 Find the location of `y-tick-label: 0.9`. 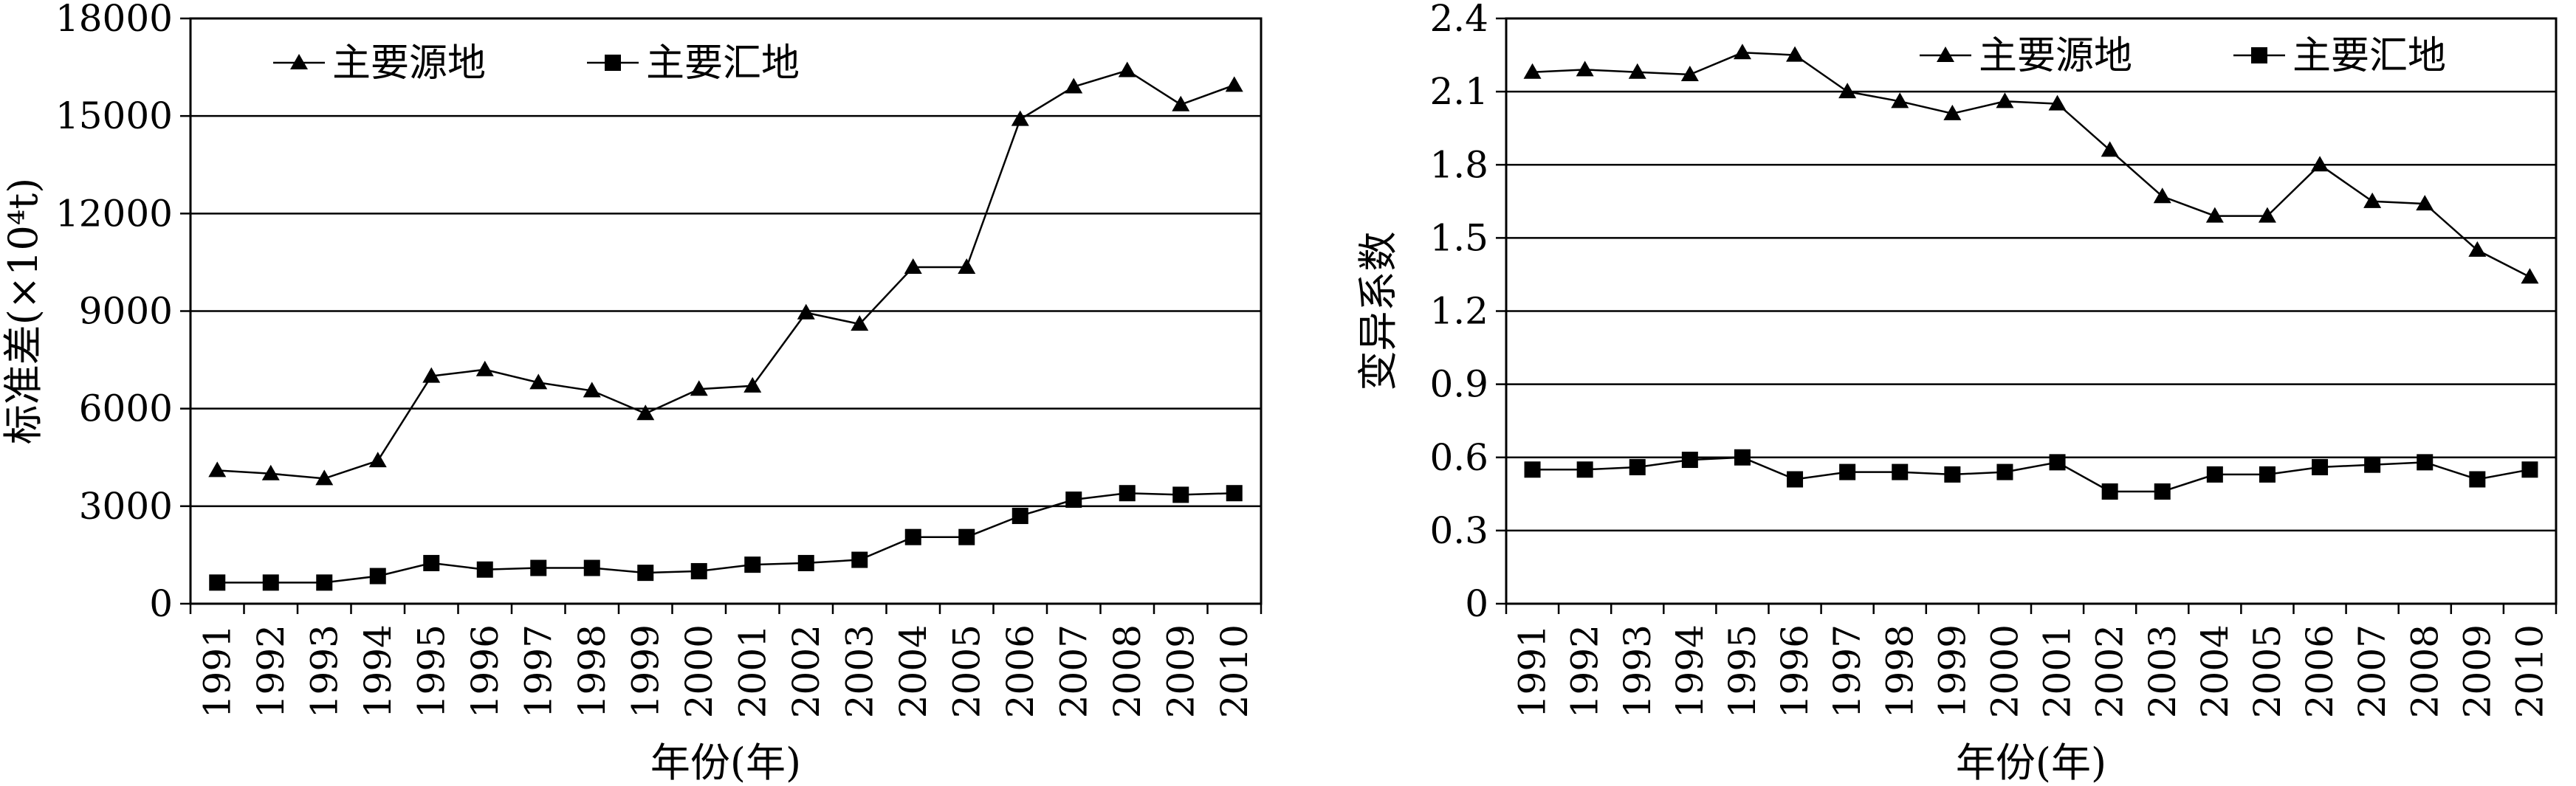

y-tick-label: 0.9 is located at coordinates (1458, 385).